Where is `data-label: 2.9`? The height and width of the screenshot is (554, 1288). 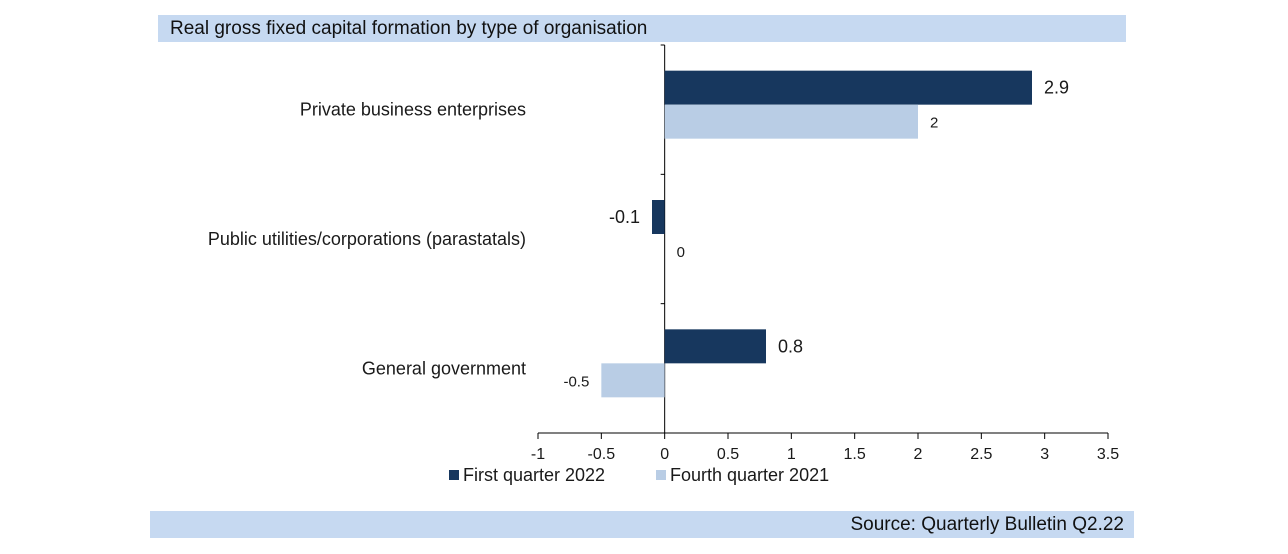
data-label: 2.9 is located at coordinates (1056, 88).